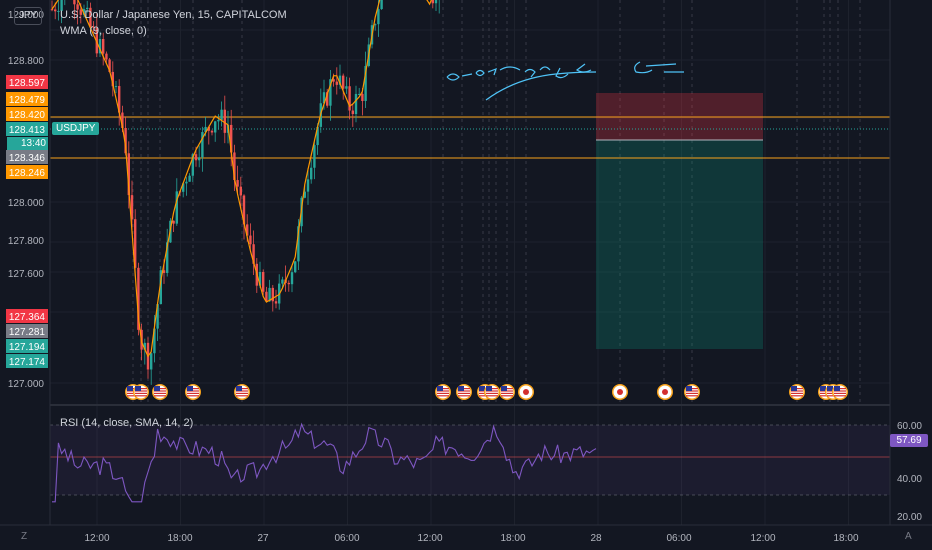  I want to click on rsi-value-badge: 57.69, so click(909, 440).